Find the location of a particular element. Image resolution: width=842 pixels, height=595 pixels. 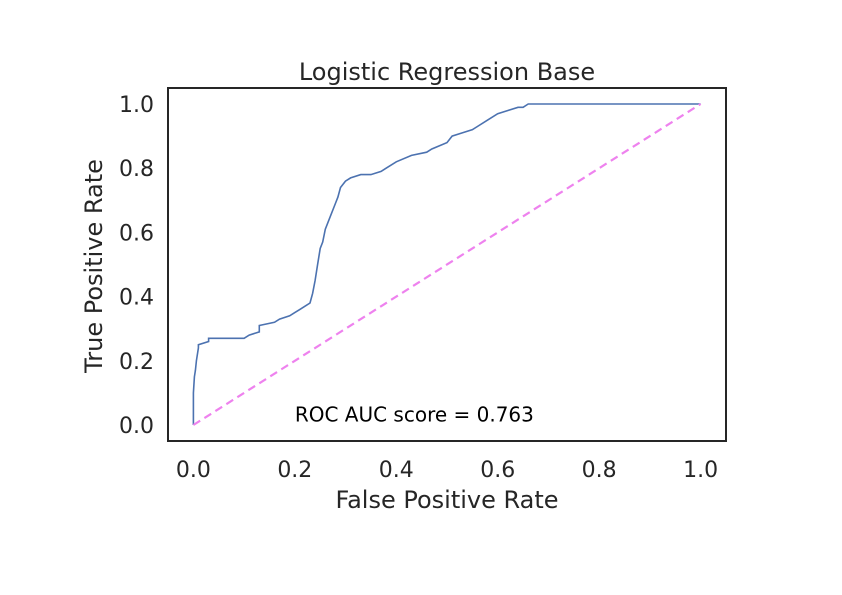

x-tick-label: 0.2 is located at coordinates (294, 470).